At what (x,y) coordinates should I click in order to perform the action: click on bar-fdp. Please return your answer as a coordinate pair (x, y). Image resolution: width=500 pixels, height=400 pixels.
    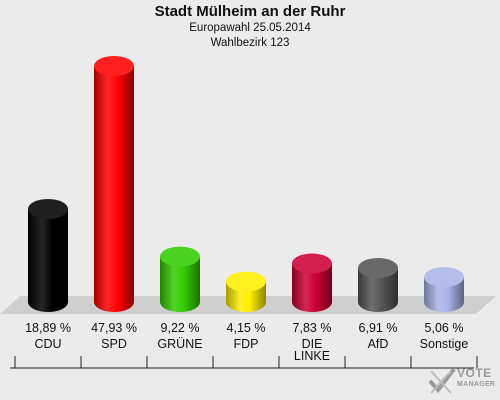
    Looking at the image, I should click on (246, 291).